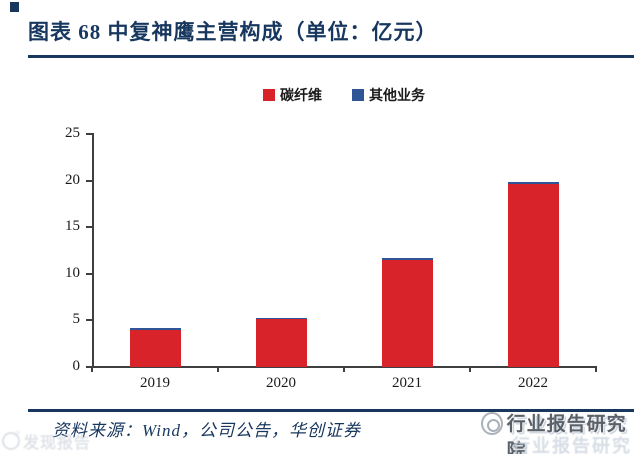  I want to click on legend-item-carbon-fiber: 碳纤维, so click(292, 95).